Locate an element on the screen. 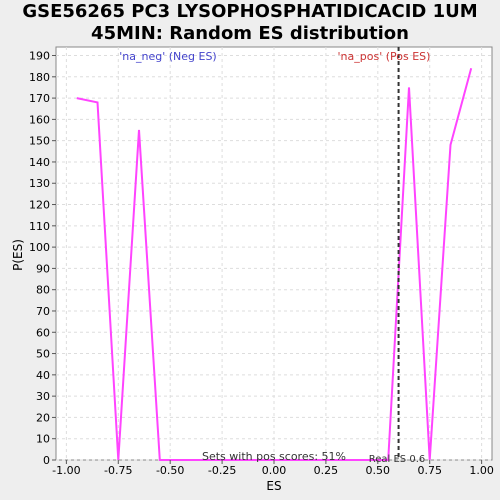  x-tick-label: 1.00 is located at coordinates (481, 470).